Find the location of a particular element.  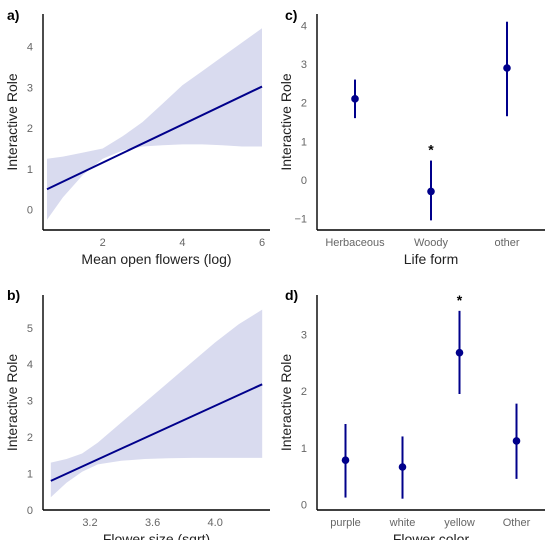

x-tick-label: white is located at coordinates (402, 523).